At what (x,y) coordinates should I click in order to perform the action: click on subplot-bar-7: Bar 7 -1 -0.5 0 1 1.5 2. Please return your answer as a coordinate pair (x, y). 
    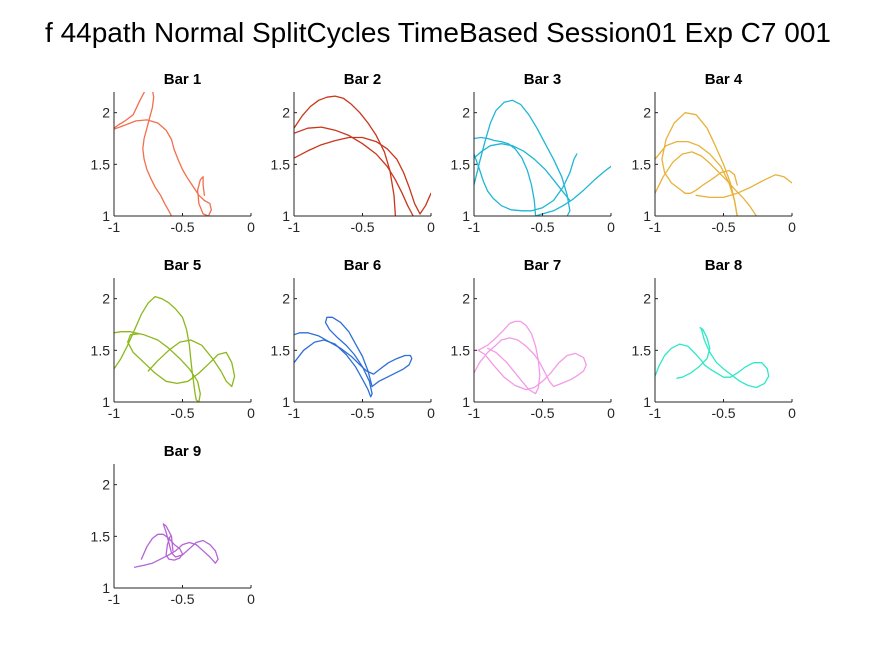
    Looking at the image, I should click on (533, 339).